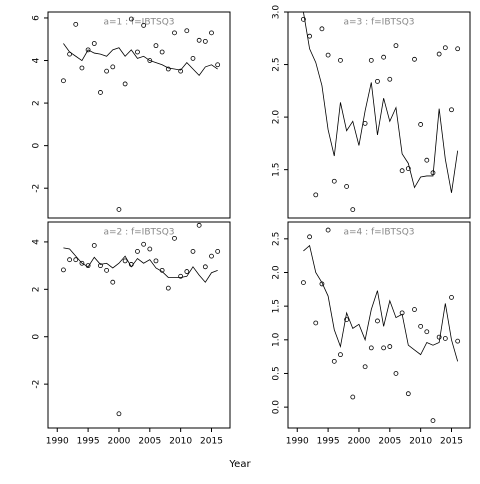  Describe the element at coordinates (328, 442) in the screenshot. I see `x-tick-label: 1995` at that location.